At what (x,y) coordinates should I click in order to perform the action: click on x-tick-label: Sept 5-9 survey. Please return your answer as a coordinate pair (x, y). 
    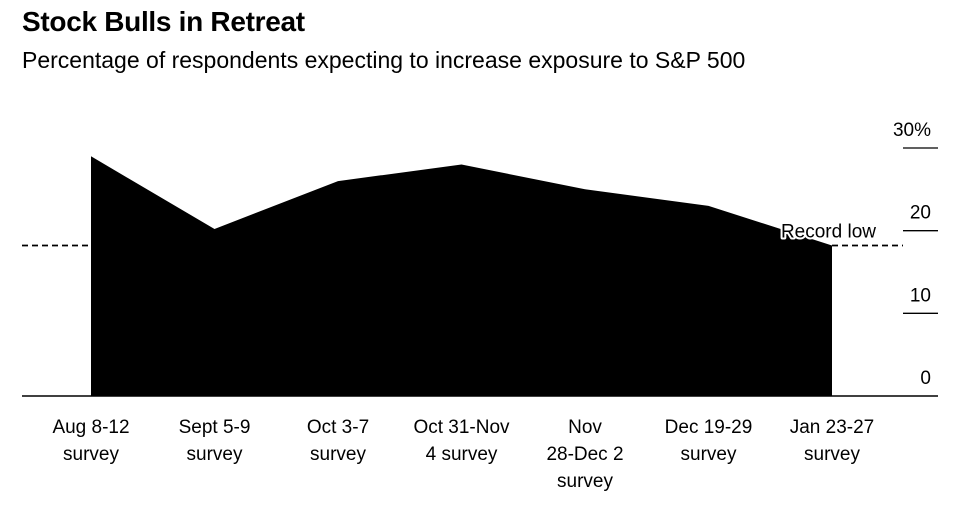
    Looking at the image, I should click on (215, 441).